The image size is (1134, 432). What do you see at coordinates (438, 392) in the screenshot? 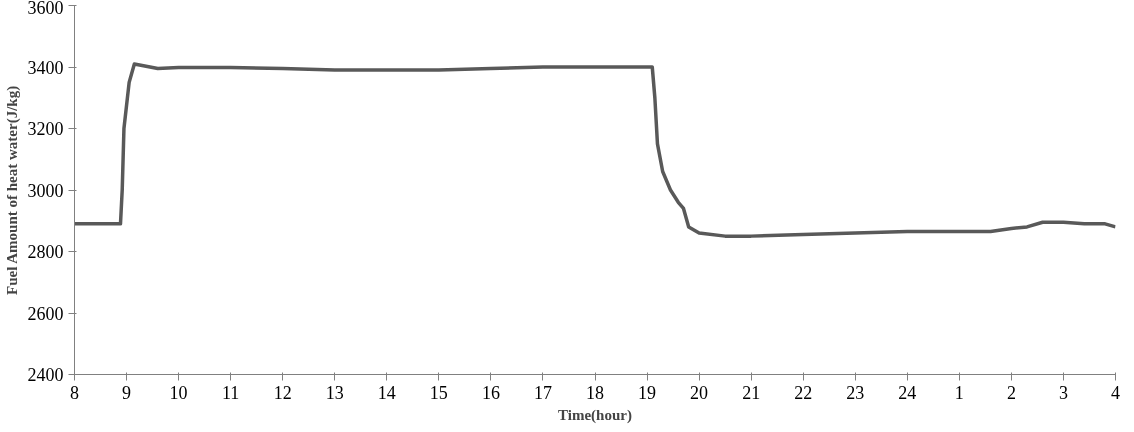
I see `x-tick-label: 15` at bounding box center [438, 392].